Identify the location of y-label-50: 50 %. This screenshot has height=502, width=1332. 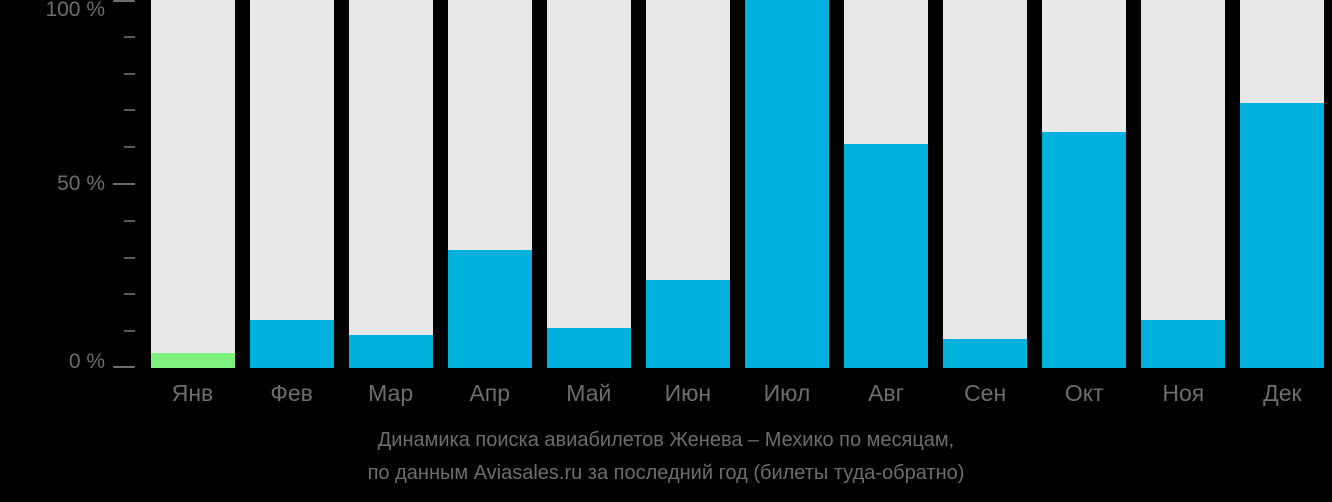
(81, 183).